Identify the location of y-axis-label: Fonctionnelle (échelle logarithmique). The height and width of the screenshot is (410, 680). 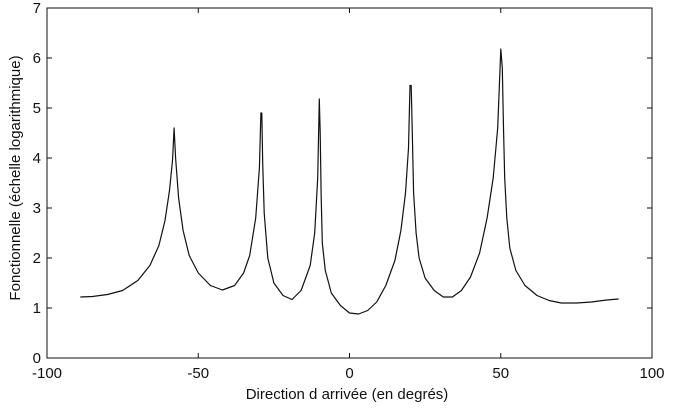
(15, 177).